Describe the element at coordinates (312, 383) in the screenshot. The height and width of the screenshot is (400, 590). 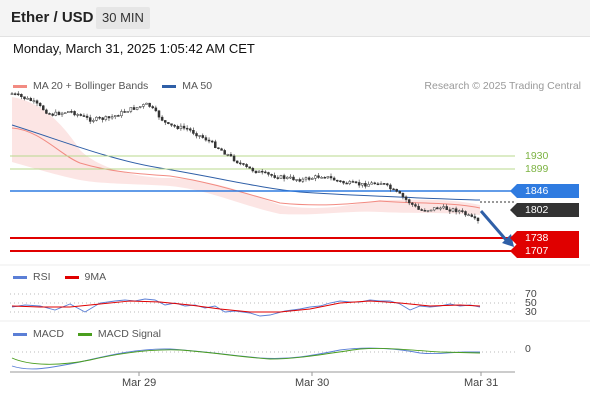
I see `x-axis-label-mar30: Mar 30` at that location.